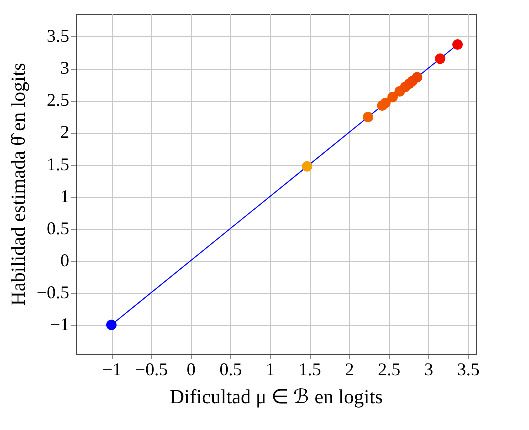 The height and width of the screenshot is (430, 529). I want to click on y-tick-label: 1.5, so click(58, 164).